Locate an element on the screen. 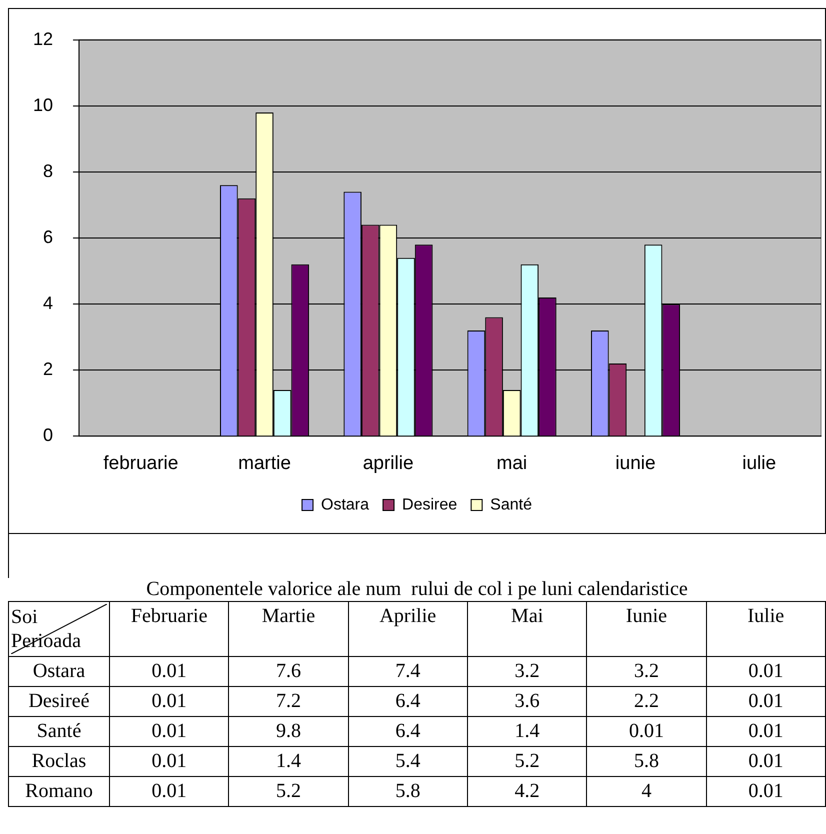 This screenshot has width=826, height=834. x-tick-label: aprilie is located at coordinates (388, 463).